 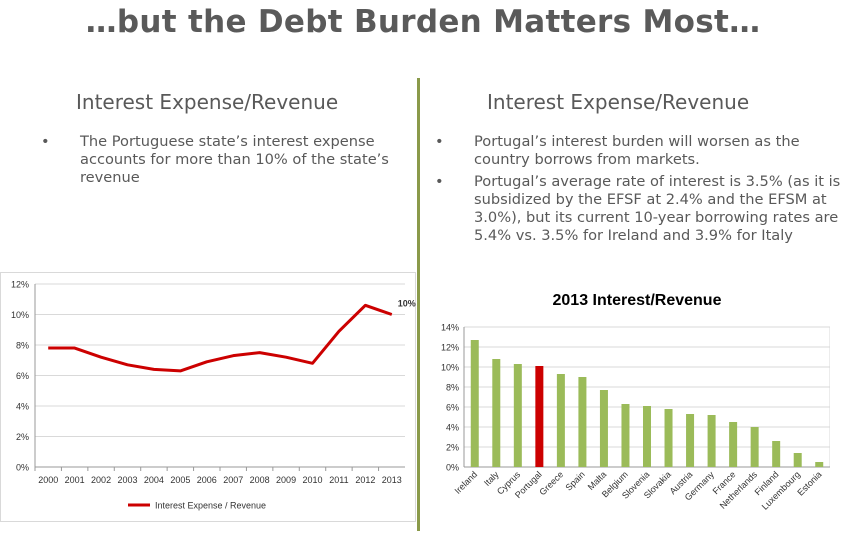 I want to click on data-label: 10%, so click(x=407, y=304).